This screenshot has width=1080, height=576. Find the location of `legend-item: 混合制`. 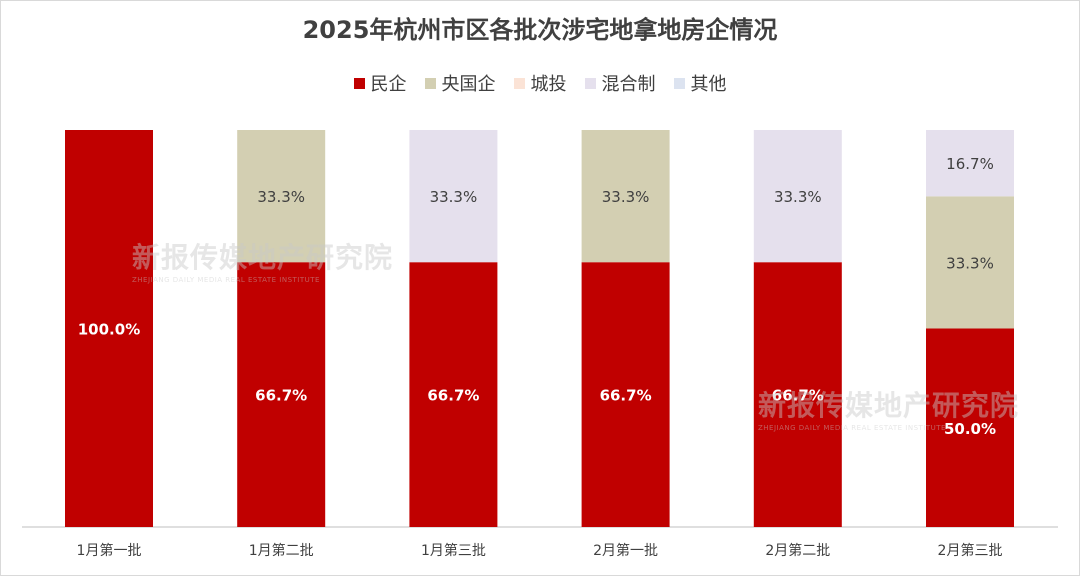

legend-item: 混合制 is located at coordinates (620, 83).